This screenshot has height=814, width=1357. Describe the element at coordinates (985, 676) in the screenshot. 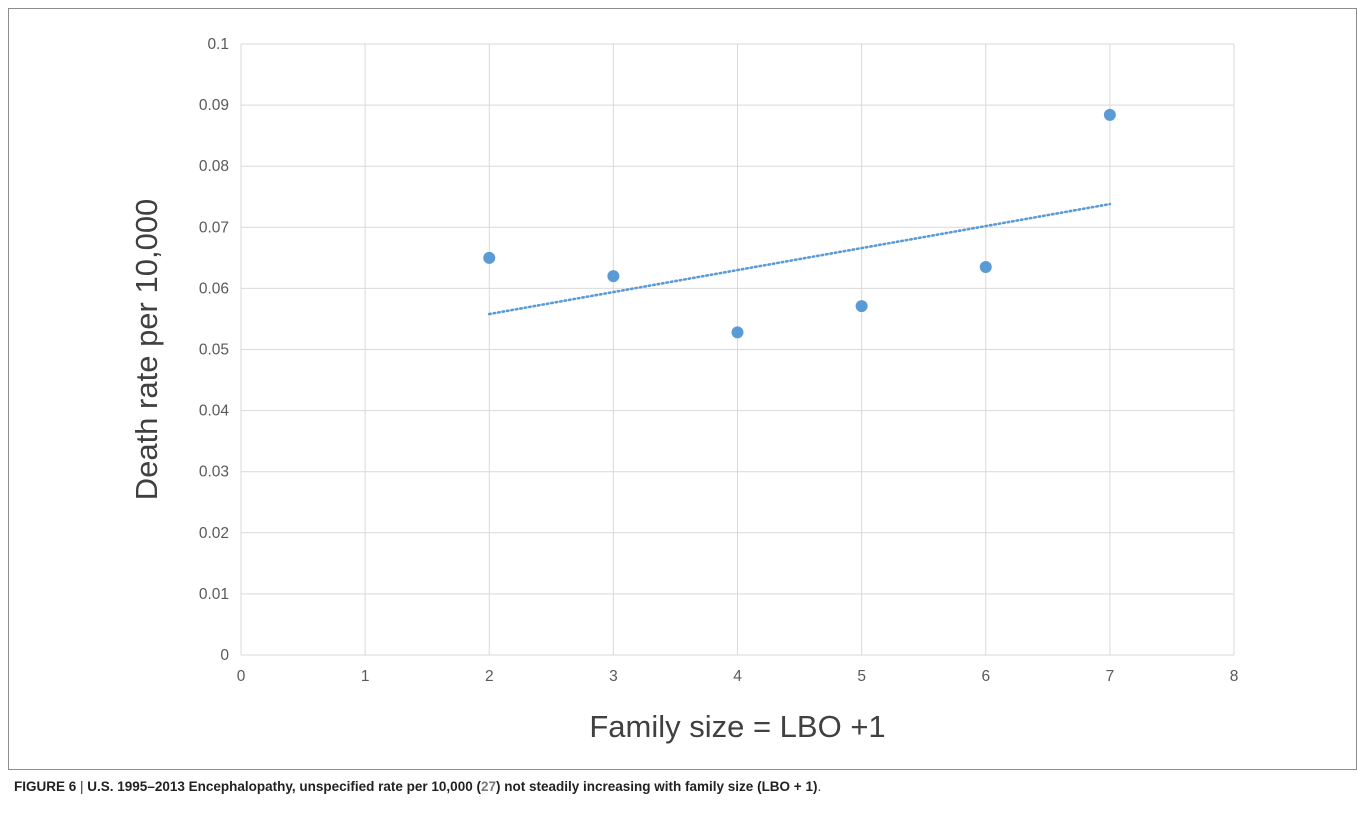

I see `x-tick-label: 6` at that location.